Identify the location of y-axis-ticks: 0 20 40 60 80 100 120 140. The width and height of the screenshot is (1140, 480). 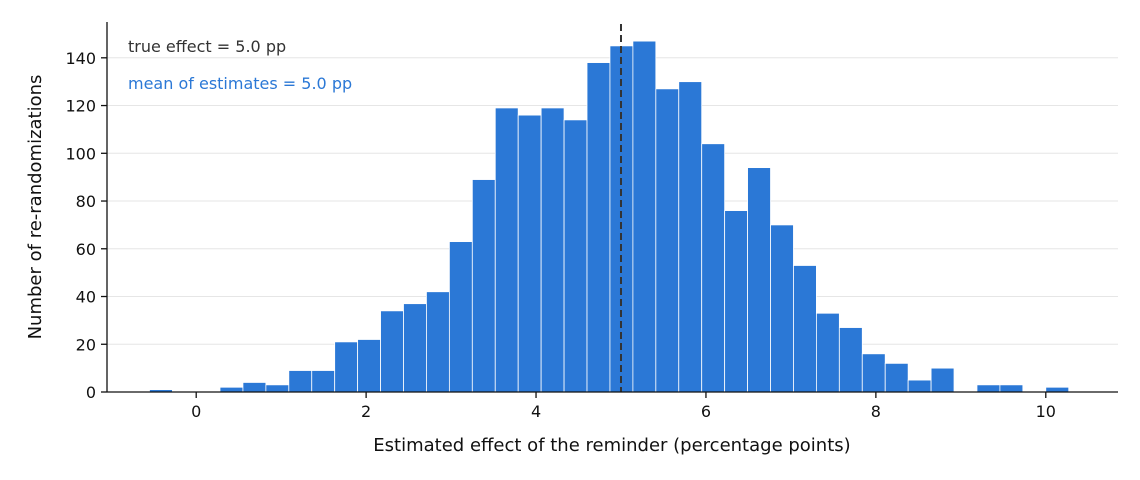
(86, 225).